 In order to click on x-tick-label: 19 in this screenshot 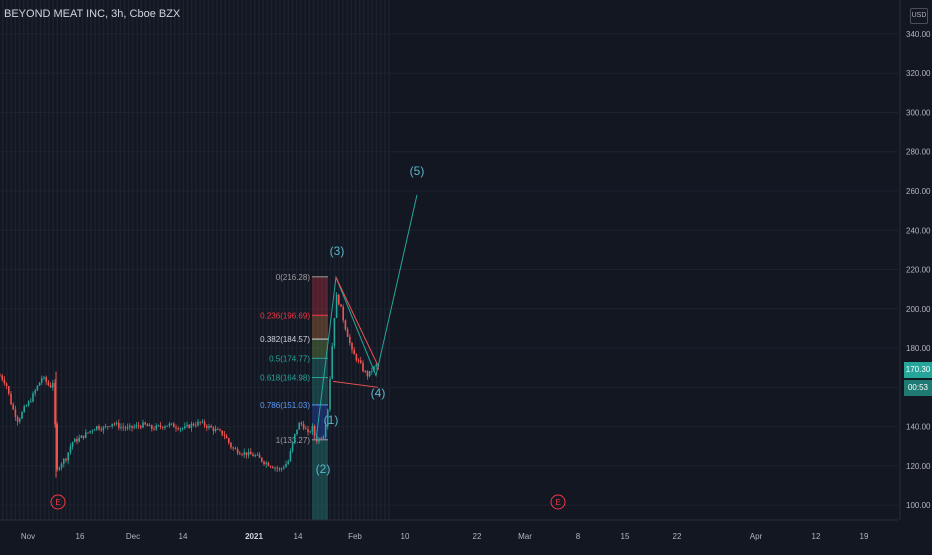, I will do `click(864, 536)`.